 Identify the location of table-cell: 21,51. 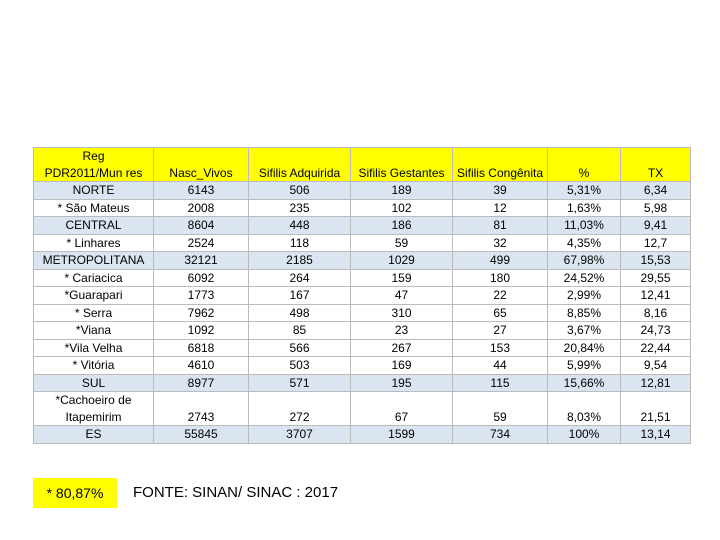
(655, 408).